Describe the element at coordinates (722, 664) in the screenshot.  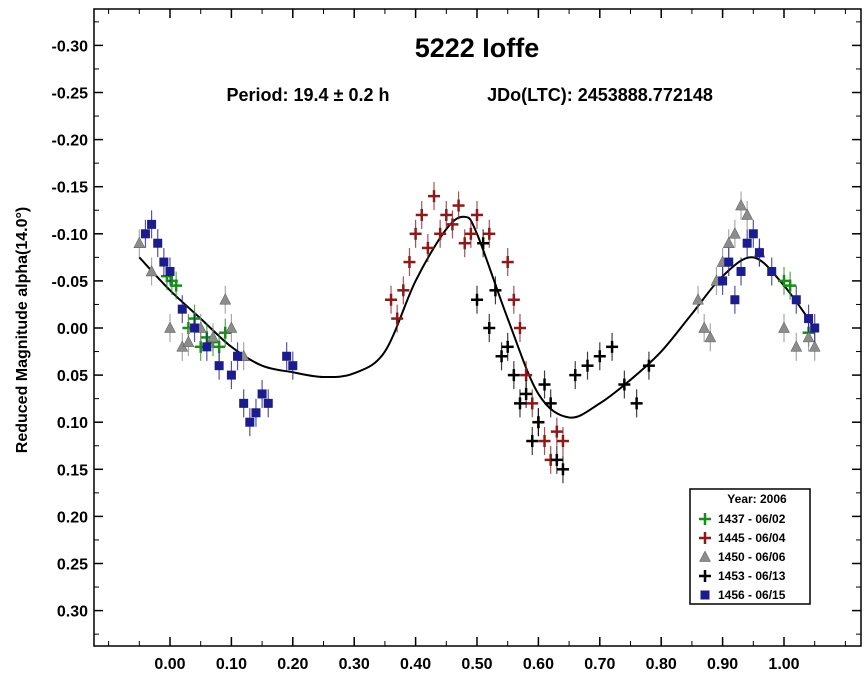
I see `x-tick-label: 0.90` at that location.